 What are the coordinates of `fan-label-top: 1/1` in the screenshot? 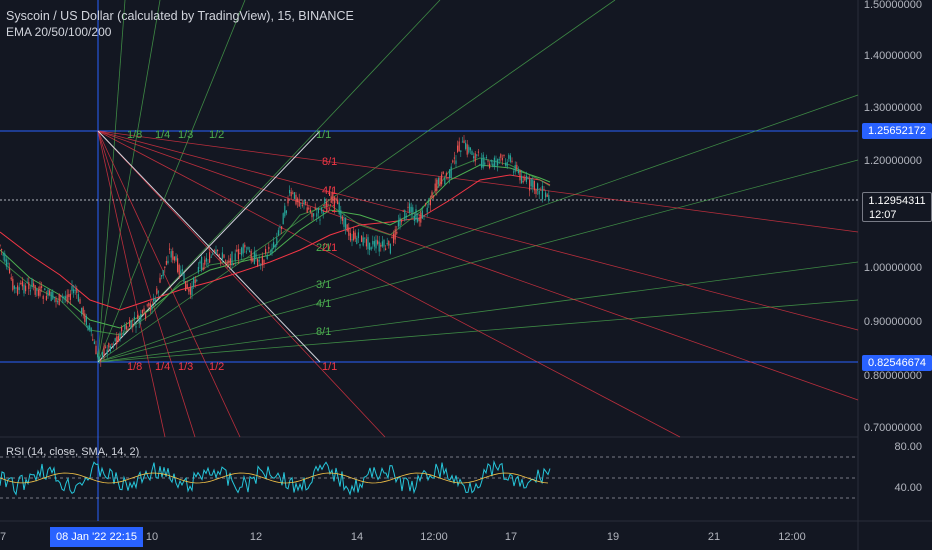 It's located at (324, 135).